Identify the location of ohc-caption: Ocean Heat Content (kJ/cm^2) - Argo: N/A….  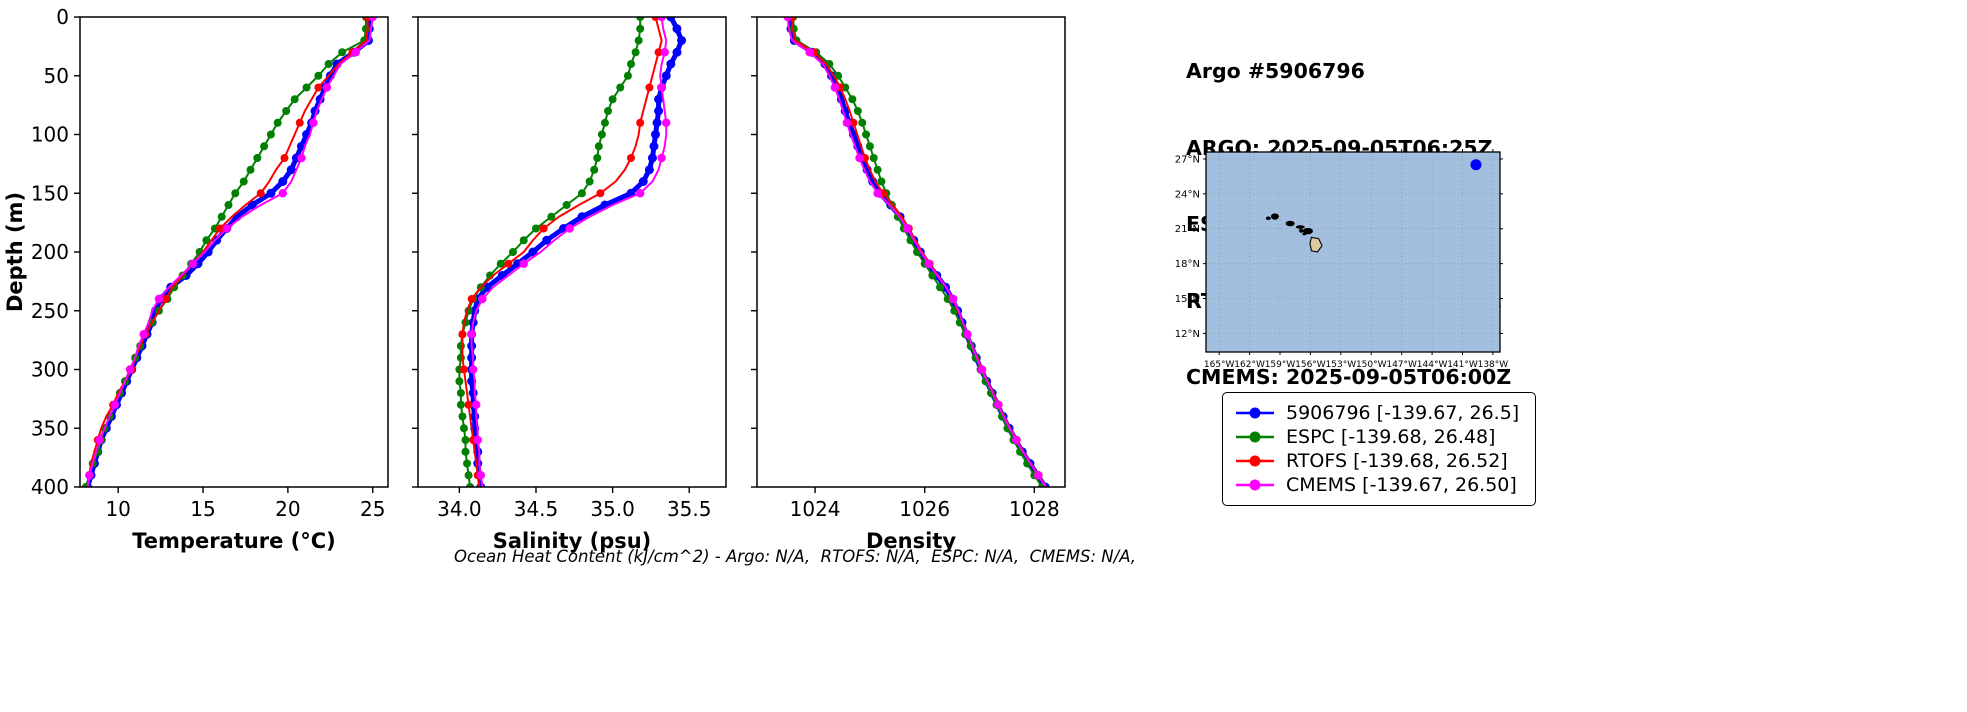
(795, 556).